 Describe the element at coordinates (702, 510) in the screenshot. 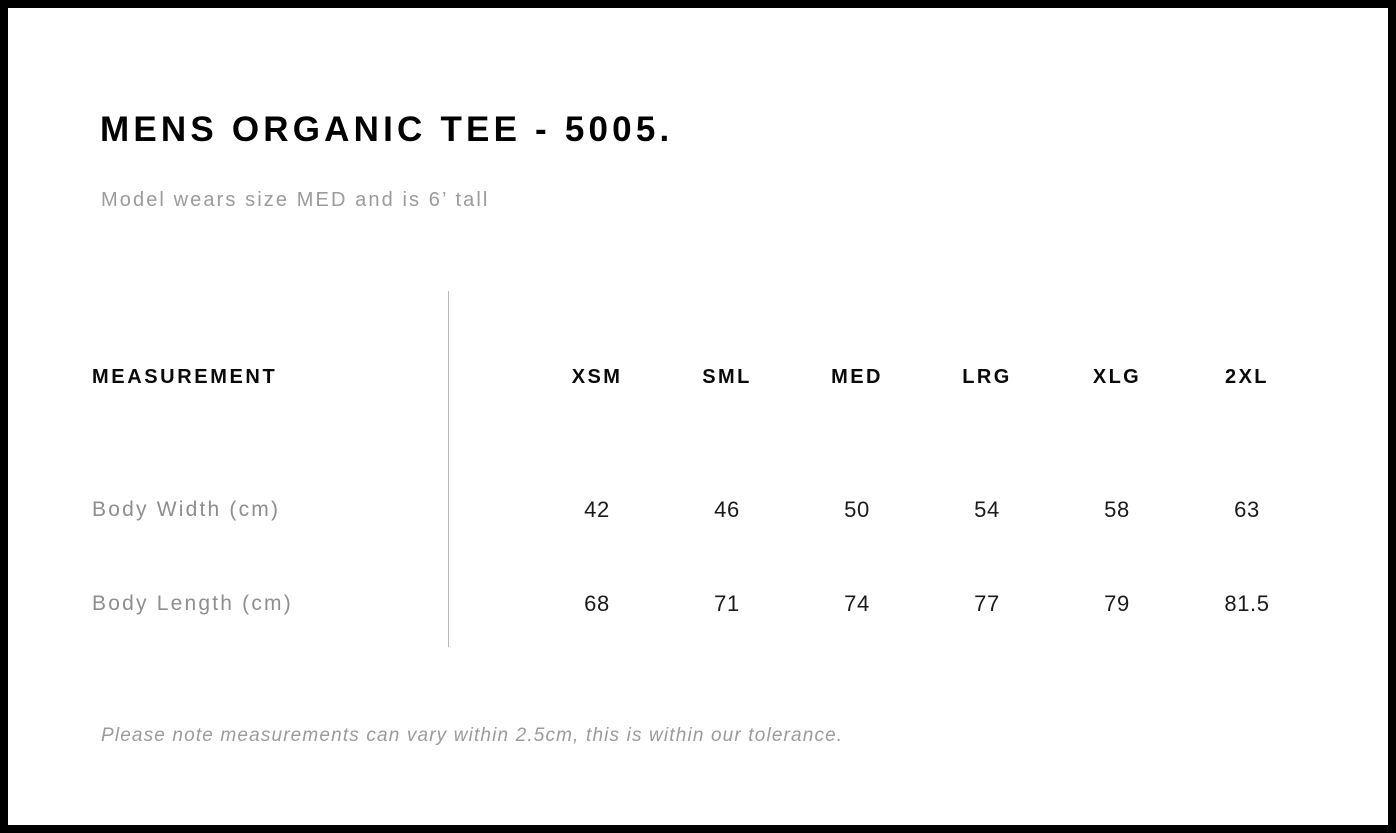

I see `table-row: Body Width (cm) 42 46 50 54 58 63` at that location.